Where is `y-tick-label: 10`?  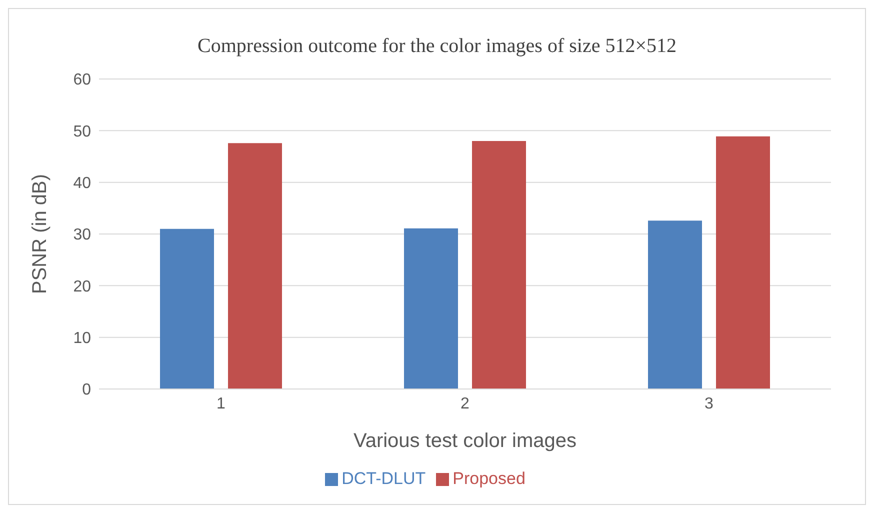 y-tick-label: 10 is located at coordinates (82, 339).